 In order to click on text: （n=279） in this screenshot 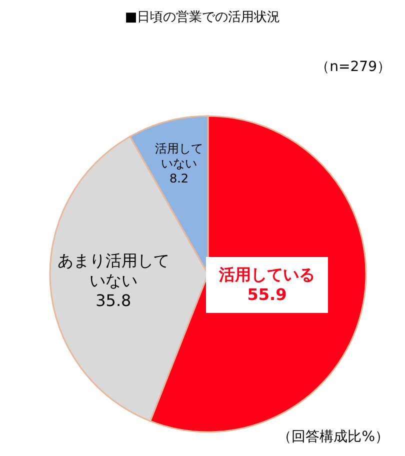, I will do `click(353, 67)`.